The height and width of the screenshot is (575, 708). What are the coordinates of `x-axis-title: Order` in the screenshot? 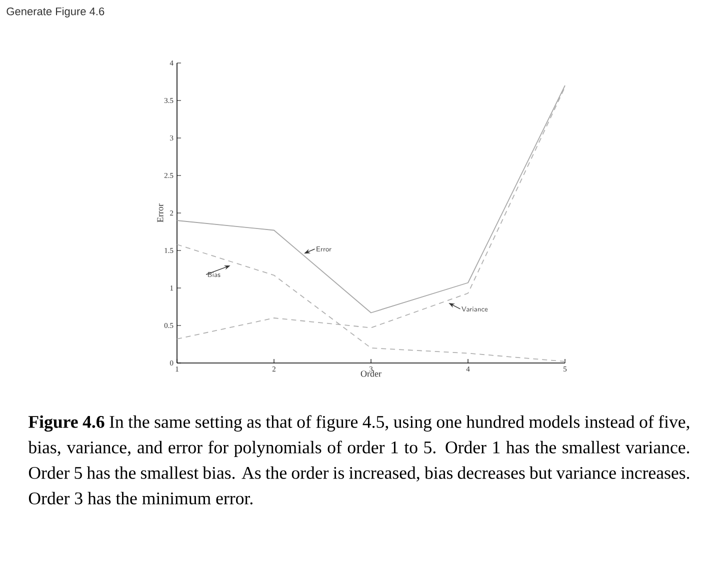 It's located at (371, 373).